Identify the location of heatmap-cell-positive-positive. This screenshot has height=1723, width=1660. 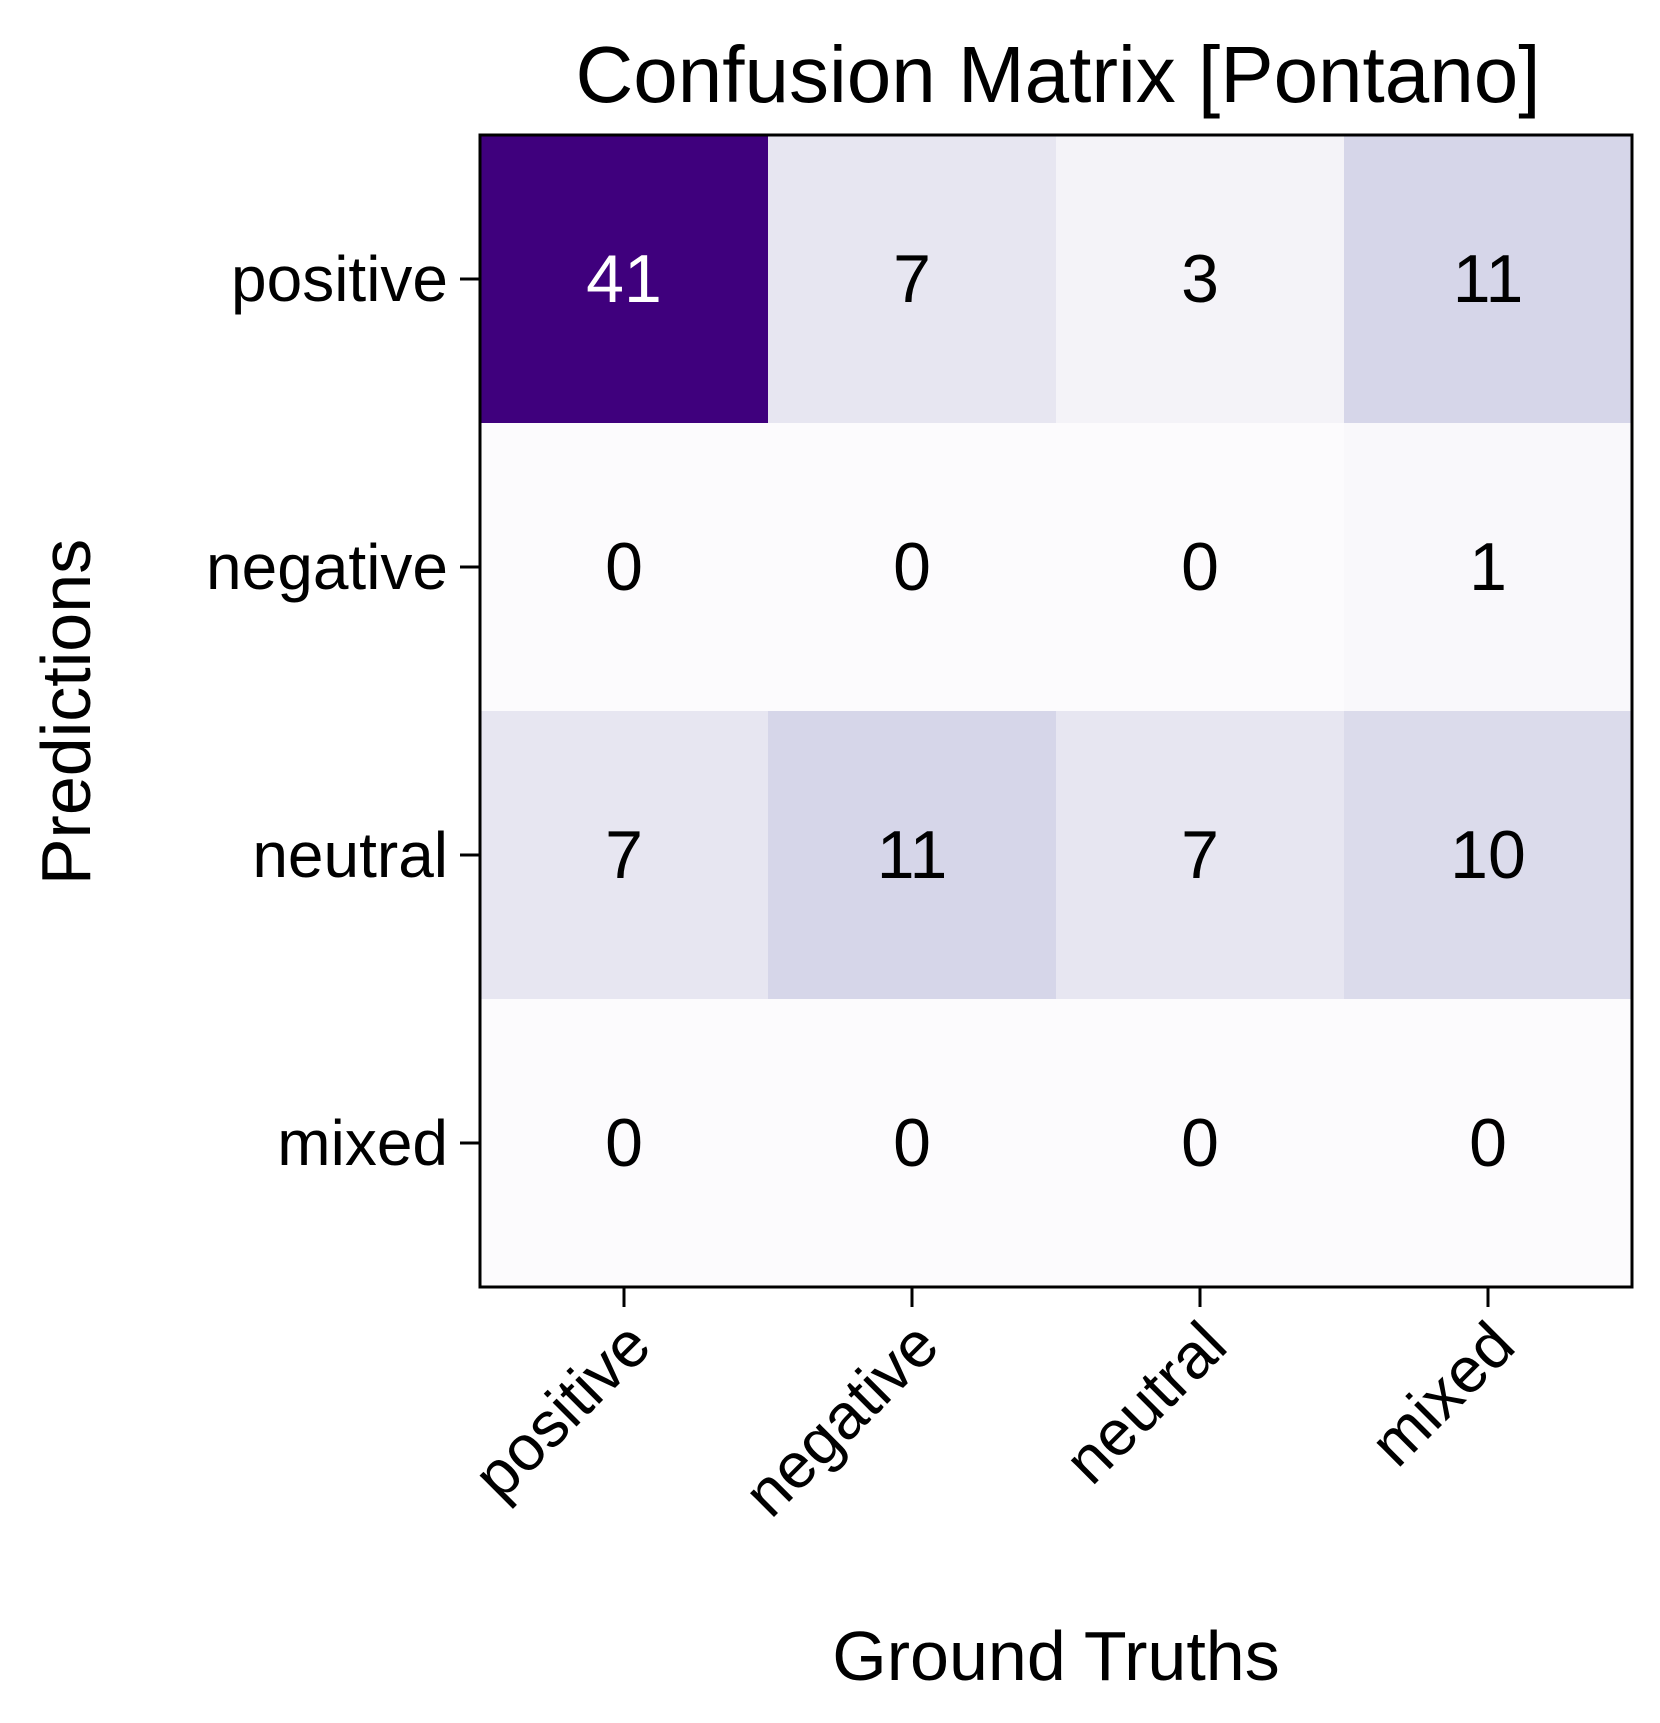
(624, 279).